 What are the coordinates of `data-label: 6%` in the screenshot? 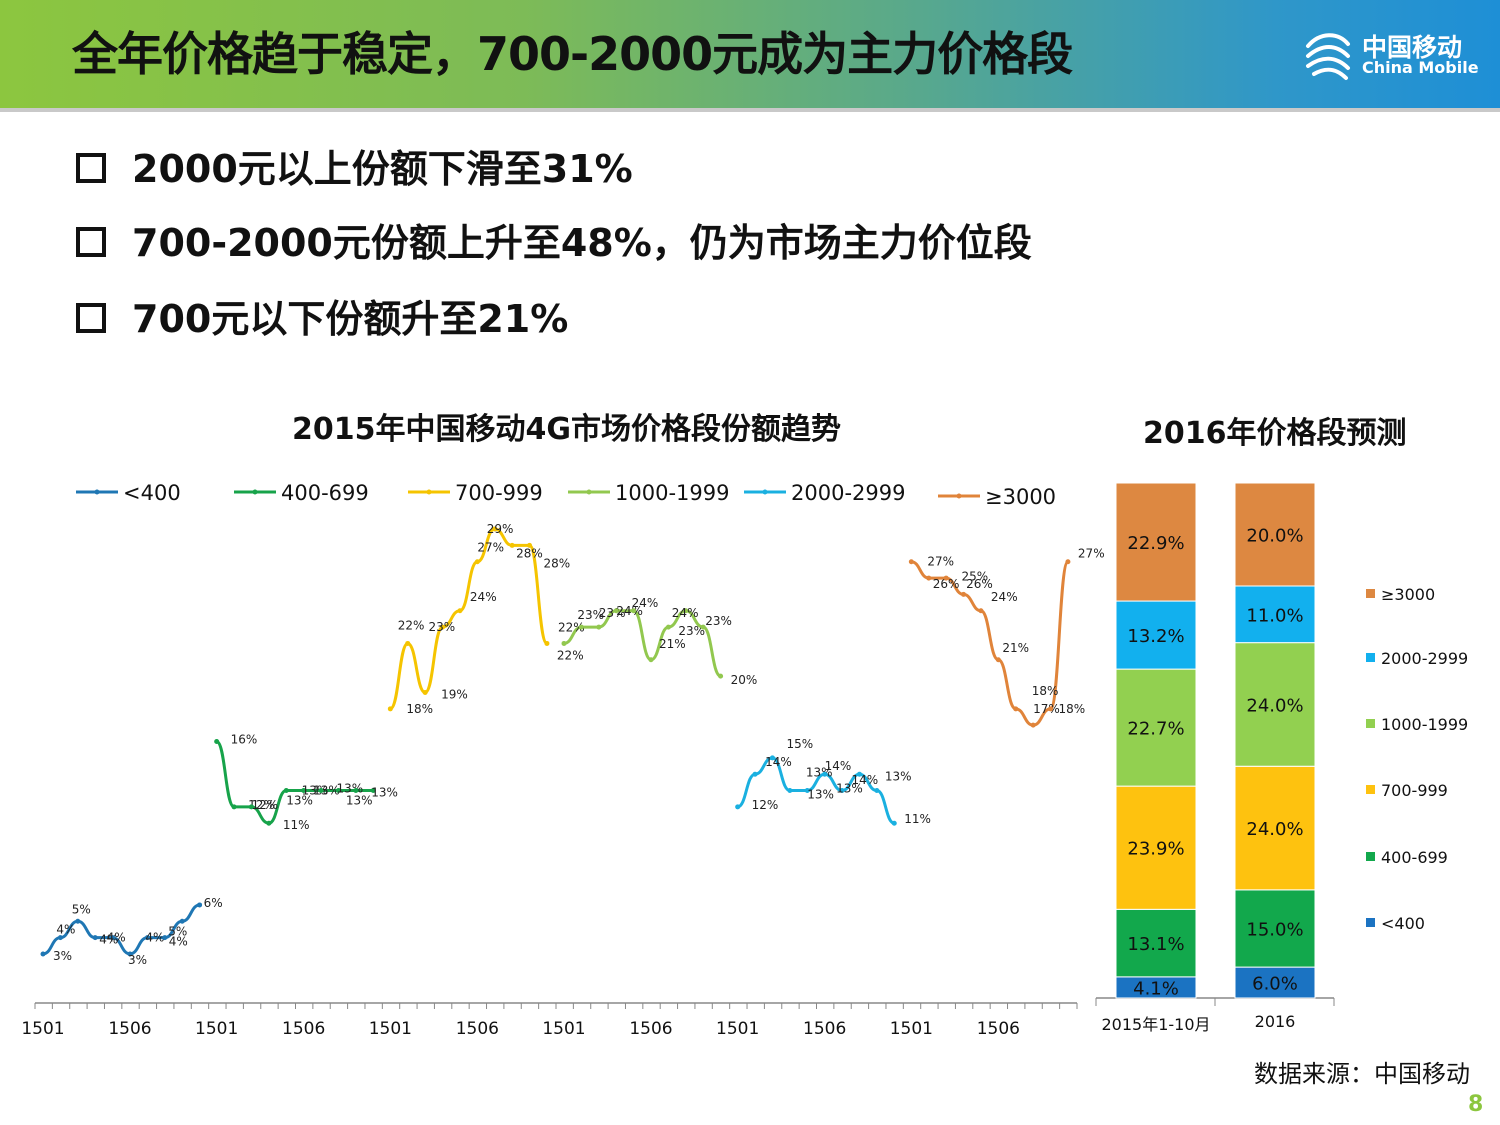 It's located at (213, 903).